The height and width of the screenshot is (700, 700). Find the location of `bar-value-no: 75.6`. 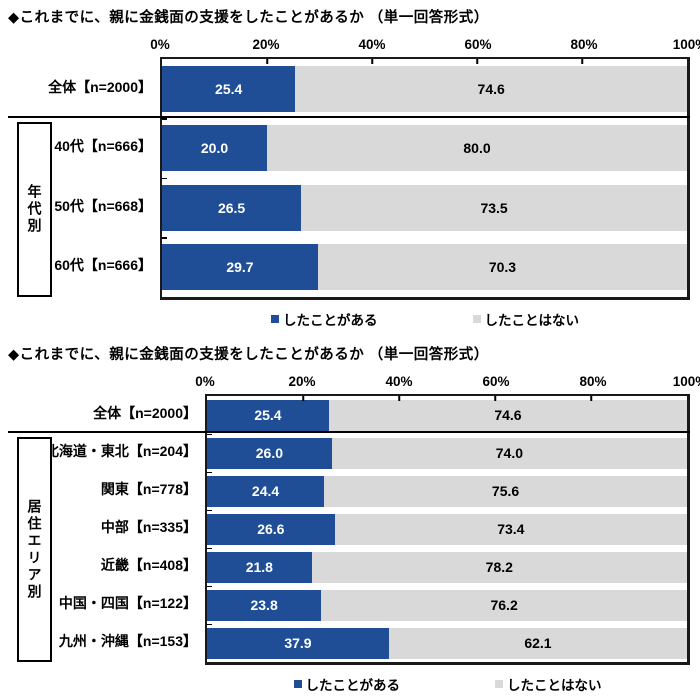

bar-value-no: 75.6 is located at coordinates (505, 491).